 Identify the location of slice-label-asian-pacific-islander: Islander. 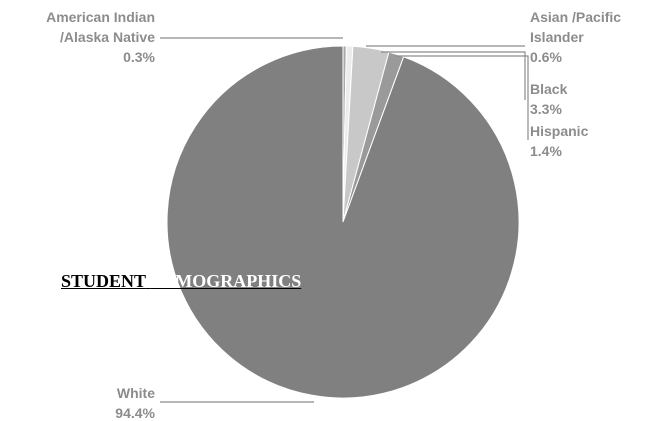
(557, 37).